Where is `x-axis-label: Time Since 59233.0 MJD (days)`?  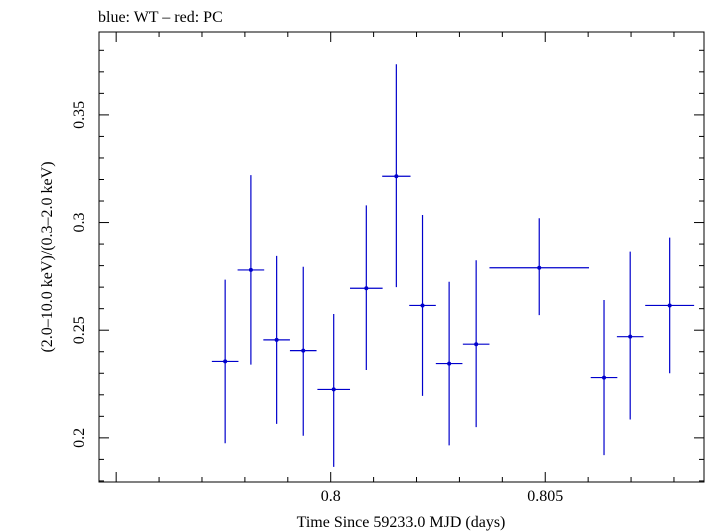 x-axis-label: Time Since 59233.0 MJD (days) is located at coordinates (401, 522).